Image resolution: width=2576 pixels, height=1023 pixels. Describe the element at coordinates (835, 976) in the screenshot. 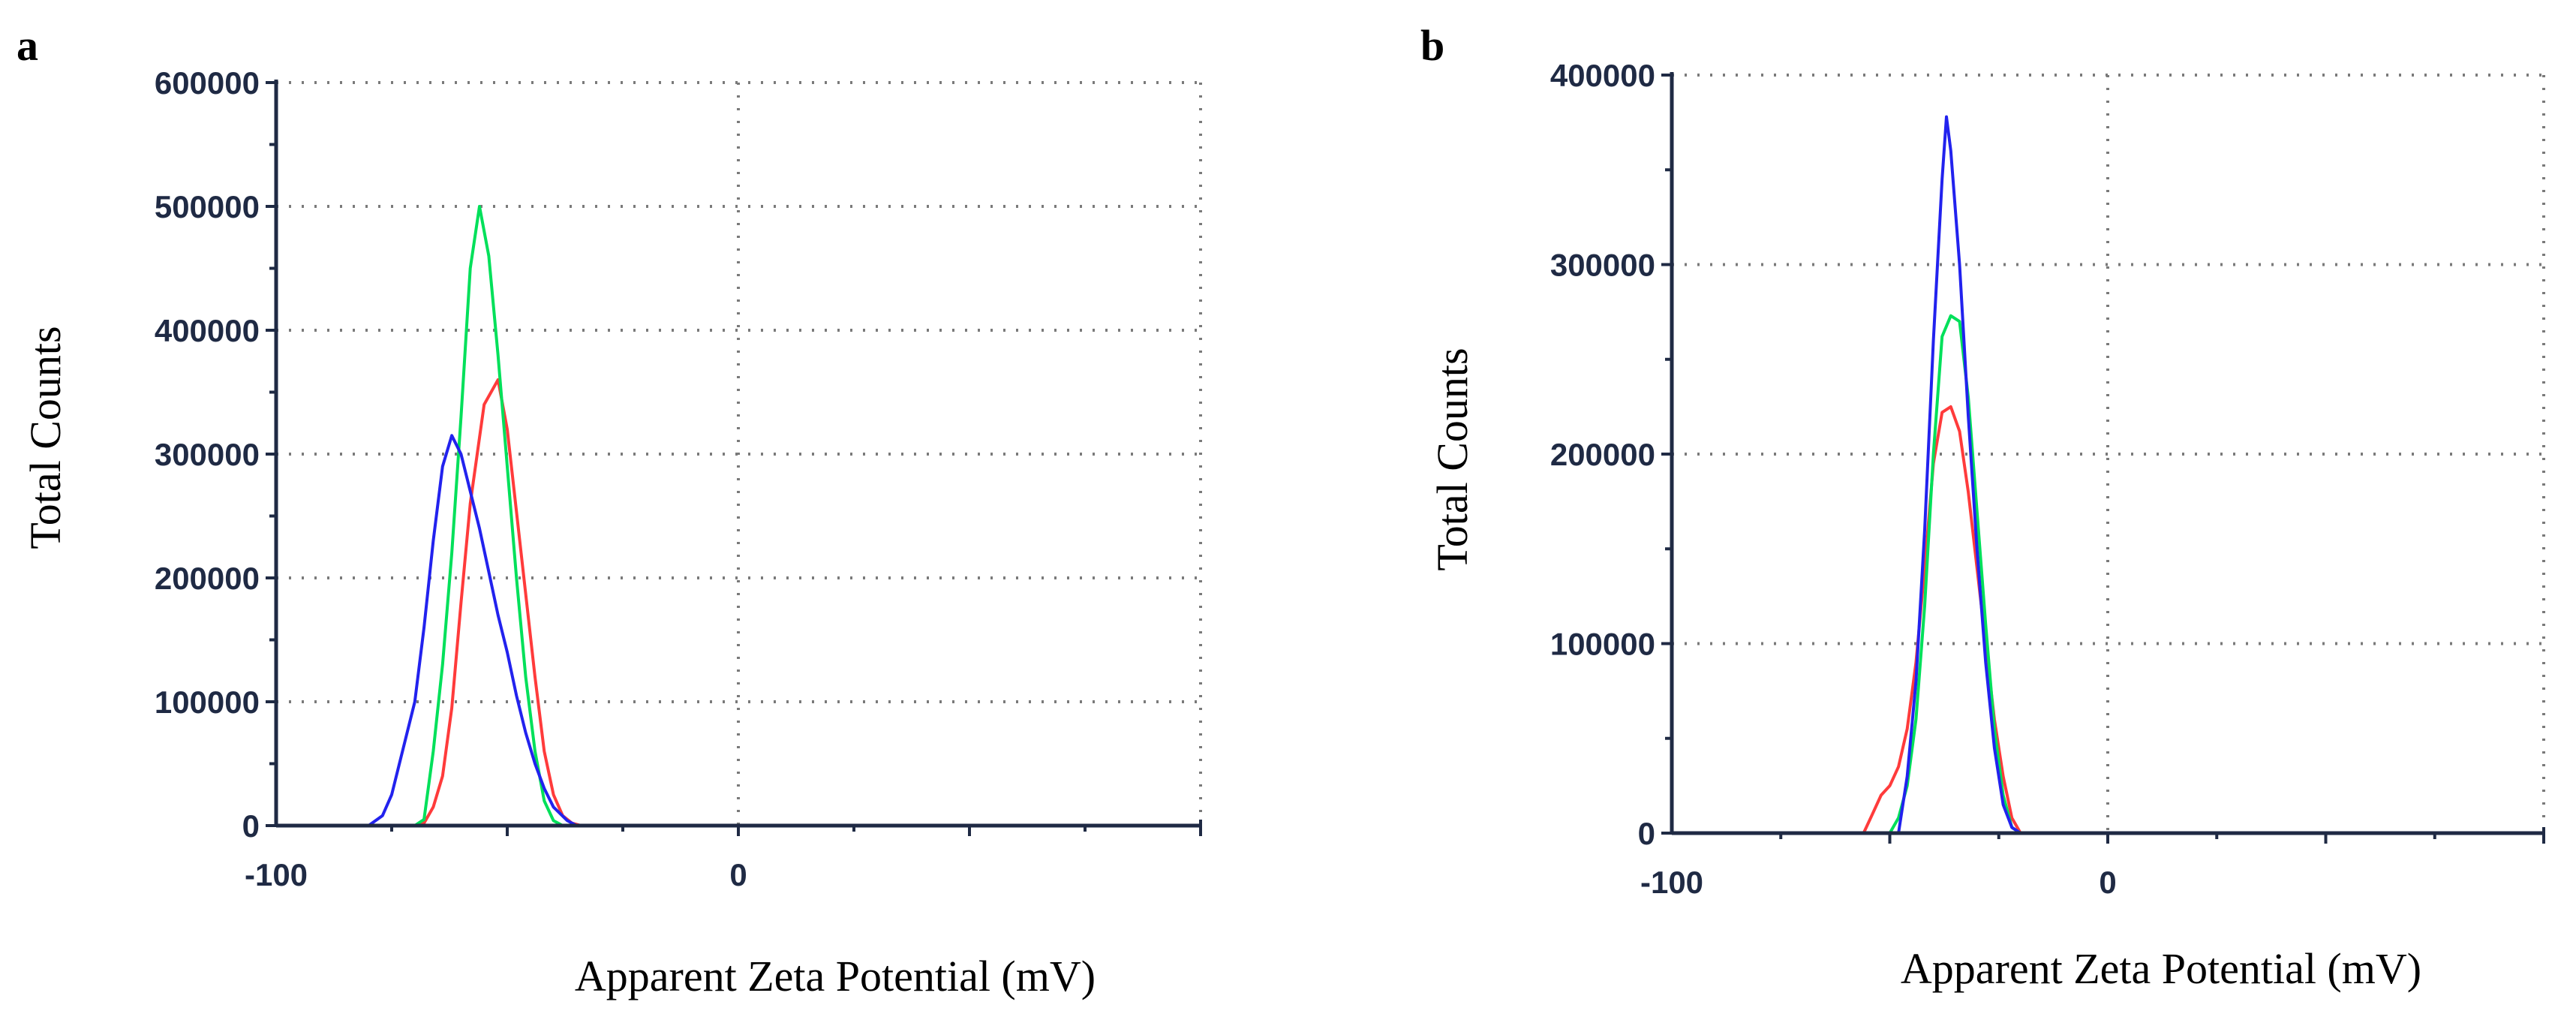

I see `x-axis-label-a: Apparent Zeta Potential (mV)` at that location.